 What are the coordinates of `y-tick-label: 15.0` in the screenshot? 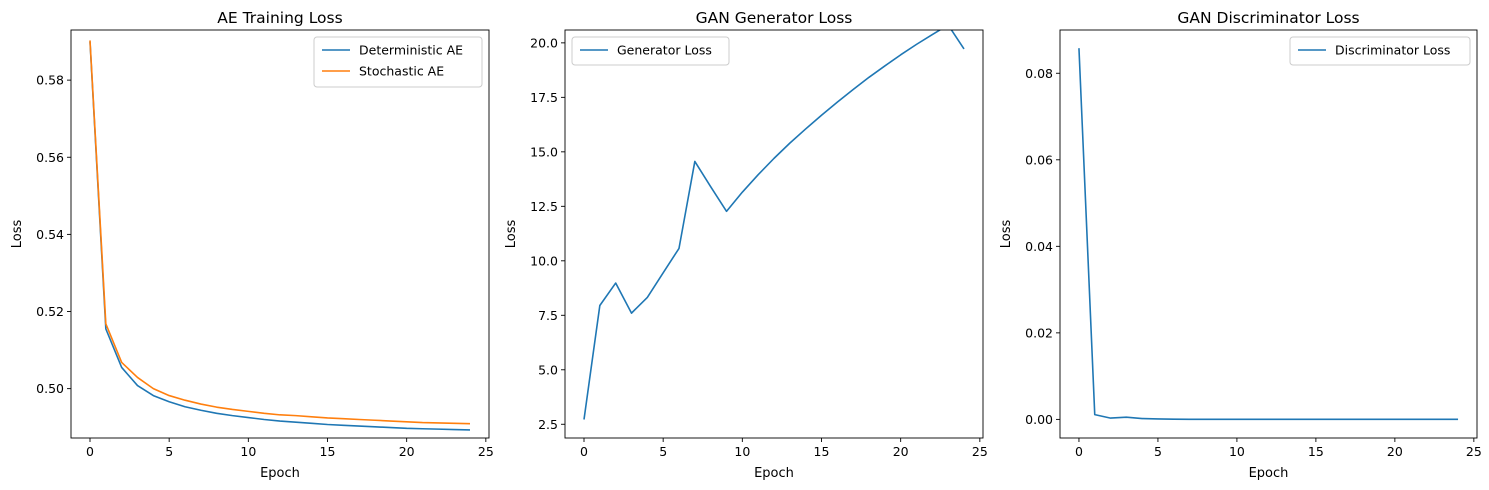 It's located at (544, 151).